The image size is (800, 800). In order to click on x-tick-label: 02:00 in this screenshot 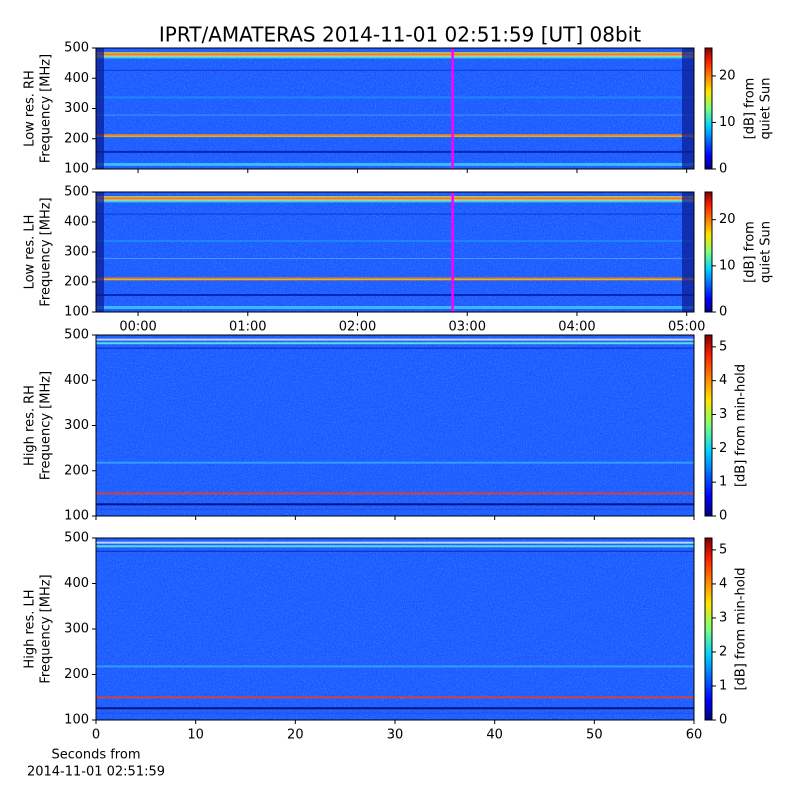, I will do `click(357, 327)`.